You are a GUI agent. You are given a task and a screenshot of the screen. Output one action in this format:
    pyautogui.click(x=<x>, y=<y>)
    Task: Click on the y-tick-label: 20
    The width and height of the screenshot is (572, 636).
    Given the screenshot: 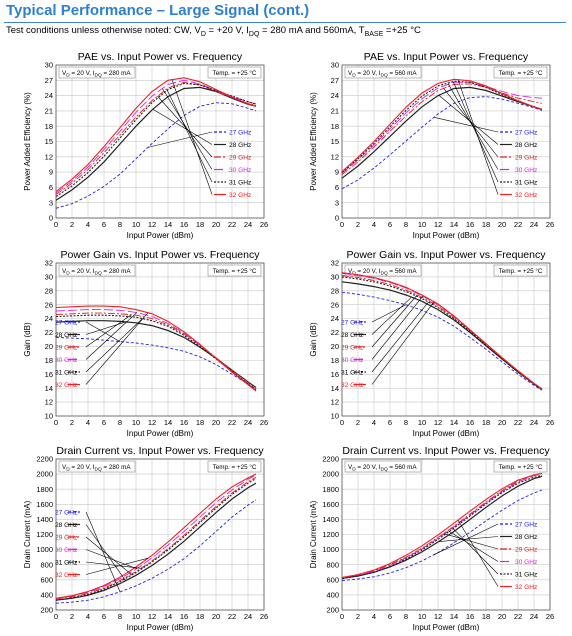 What is the action you would take?
    pyautogui.click(x=335, y=346)
    